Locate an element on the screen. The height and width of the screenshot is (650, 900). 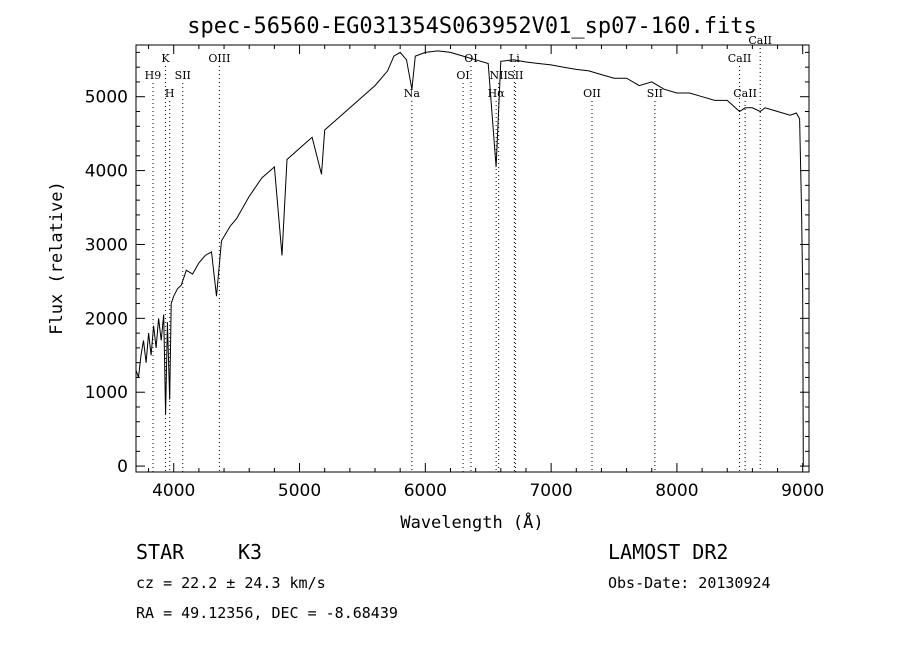
spectral-line-label: Li is located at coordinates (514, 58).